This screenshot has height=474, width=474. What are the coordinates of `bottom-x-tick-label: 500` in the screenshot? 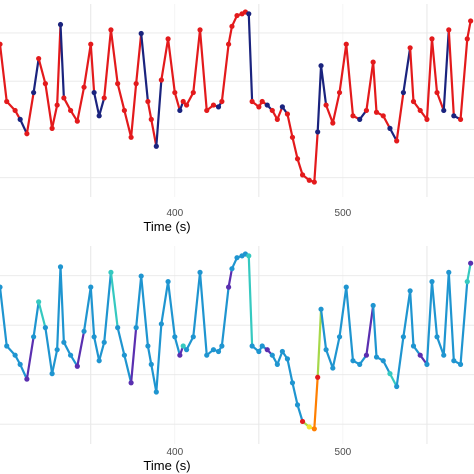 It's located at (343, 452).